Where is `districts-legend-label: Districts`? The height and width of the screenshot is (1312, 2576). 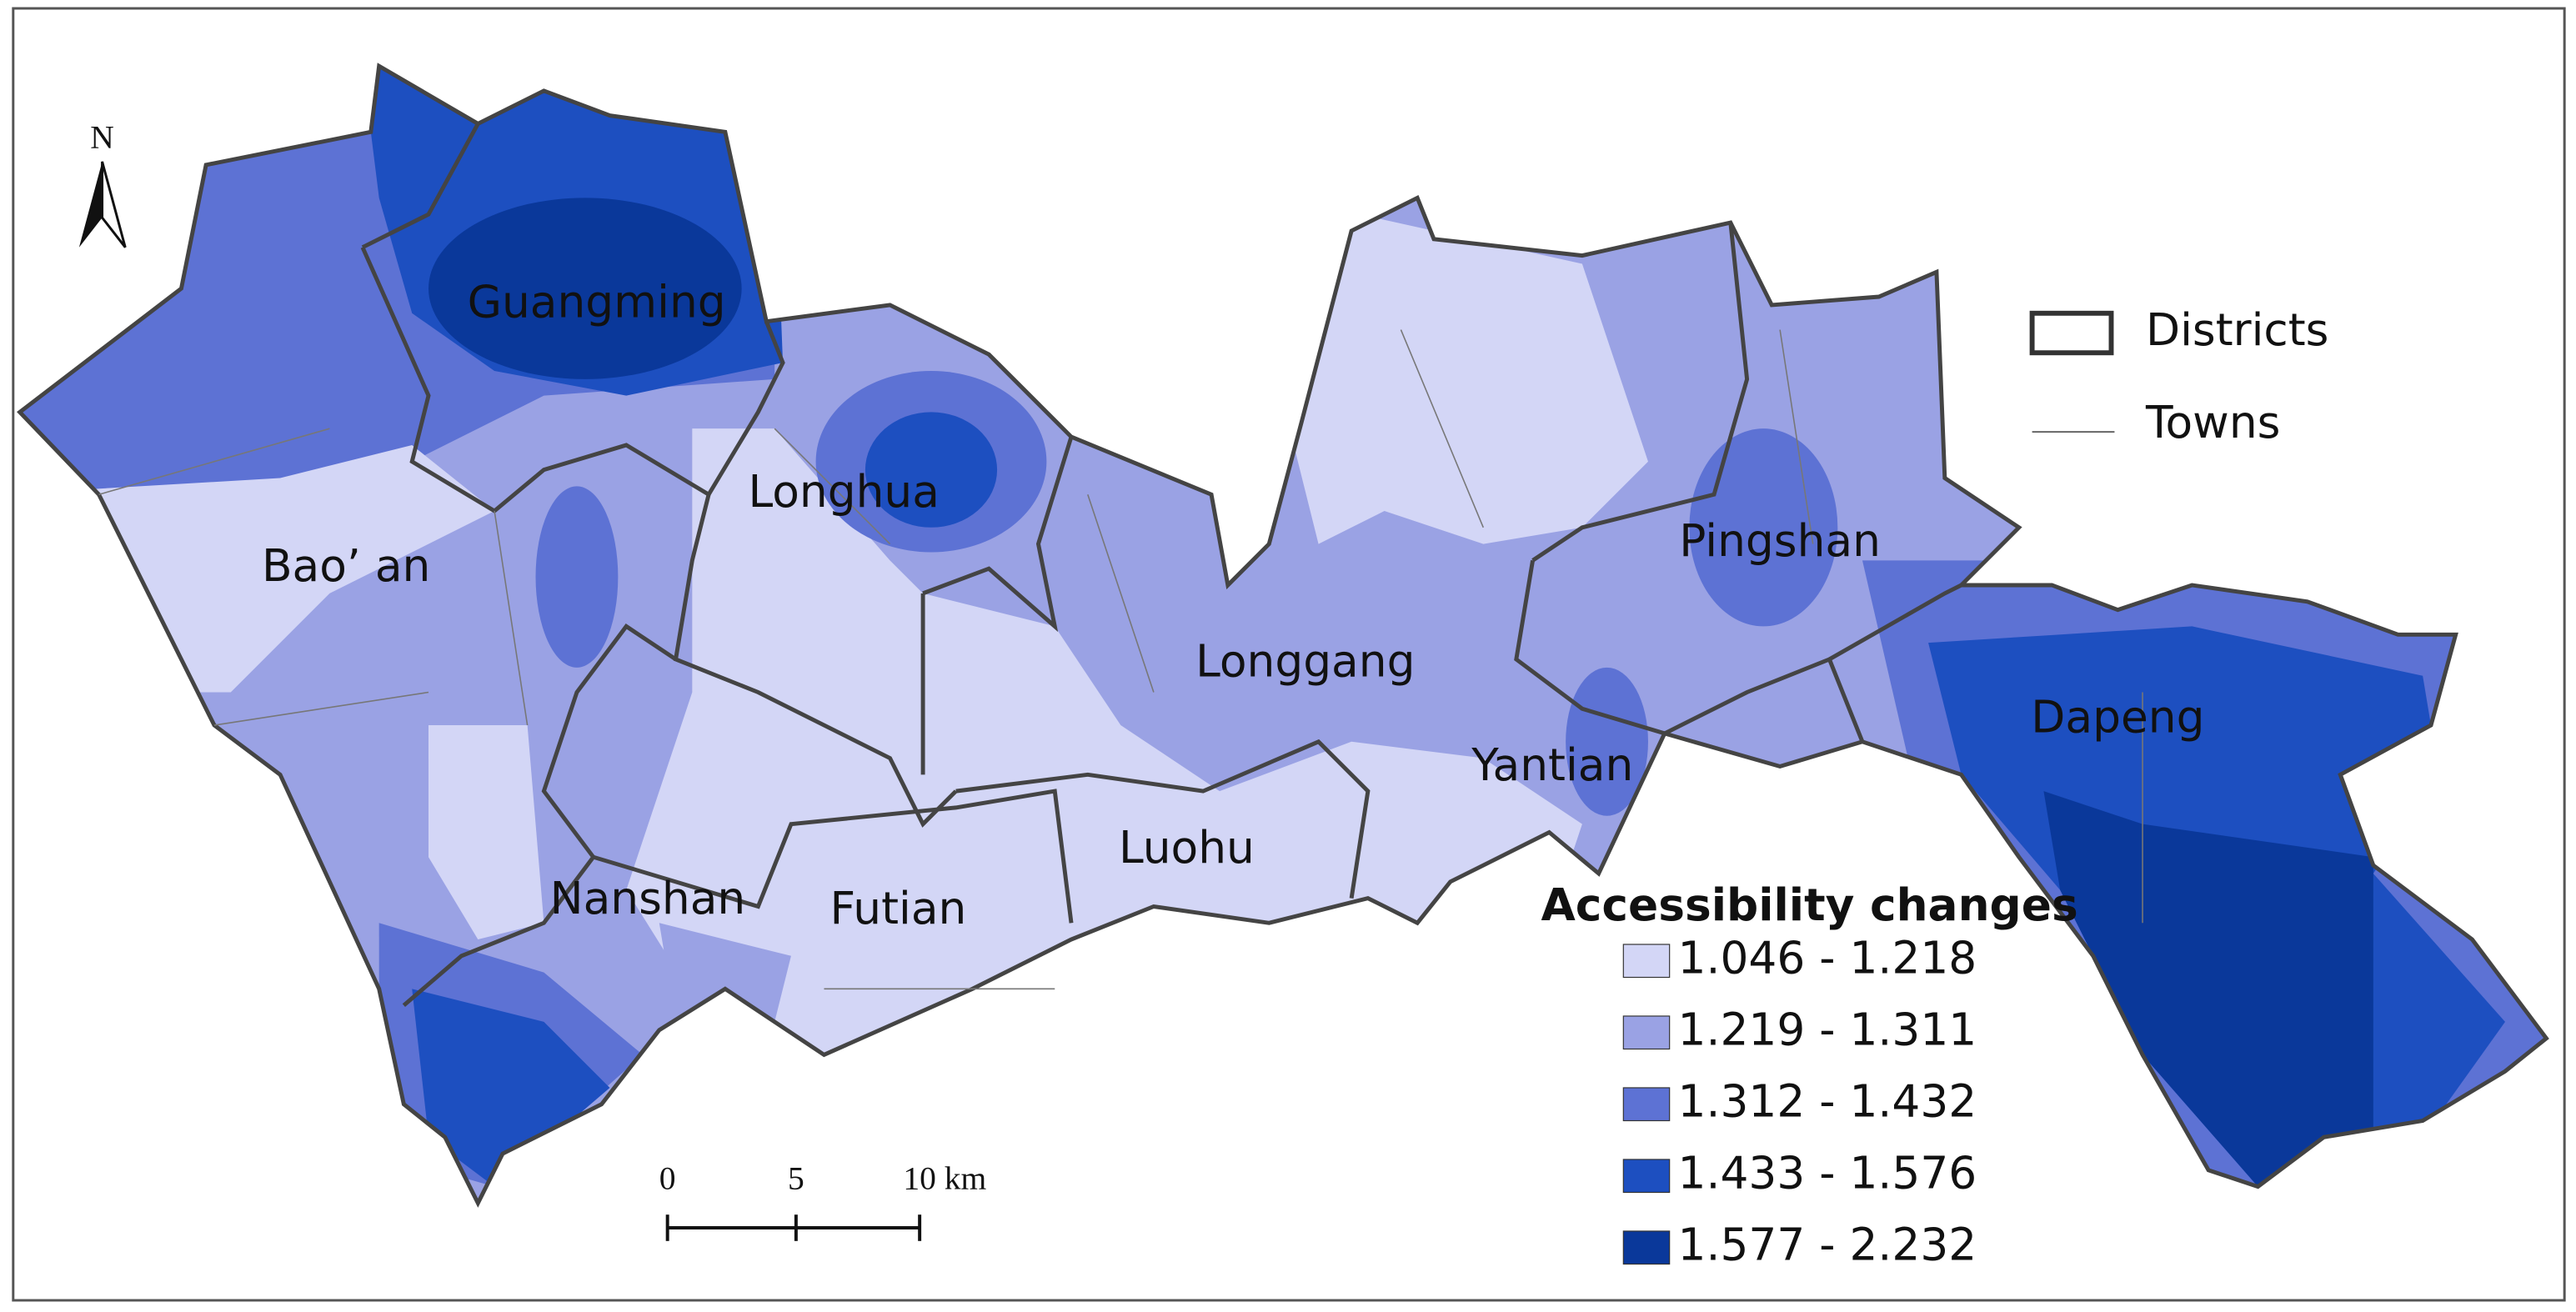
districts-legend-label: Districts is located at coordinates (2237, 329).